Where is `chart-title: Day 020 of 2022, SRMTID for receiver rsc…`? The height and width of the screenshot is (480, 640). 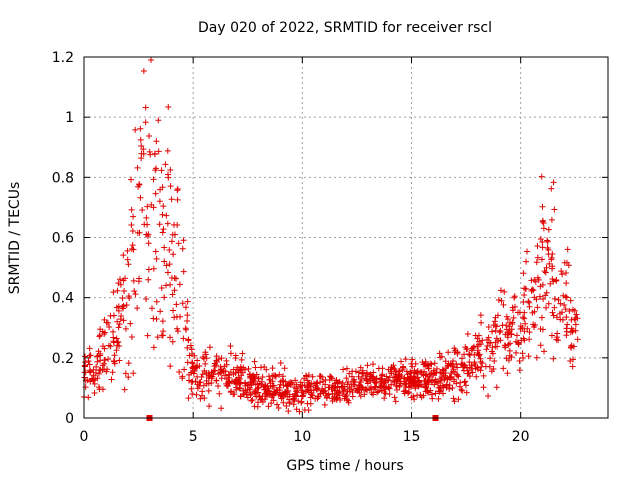 chart-title: Day 020 of 2022, SRMTID for receiver rsc… is located at coordinates (345, 28).